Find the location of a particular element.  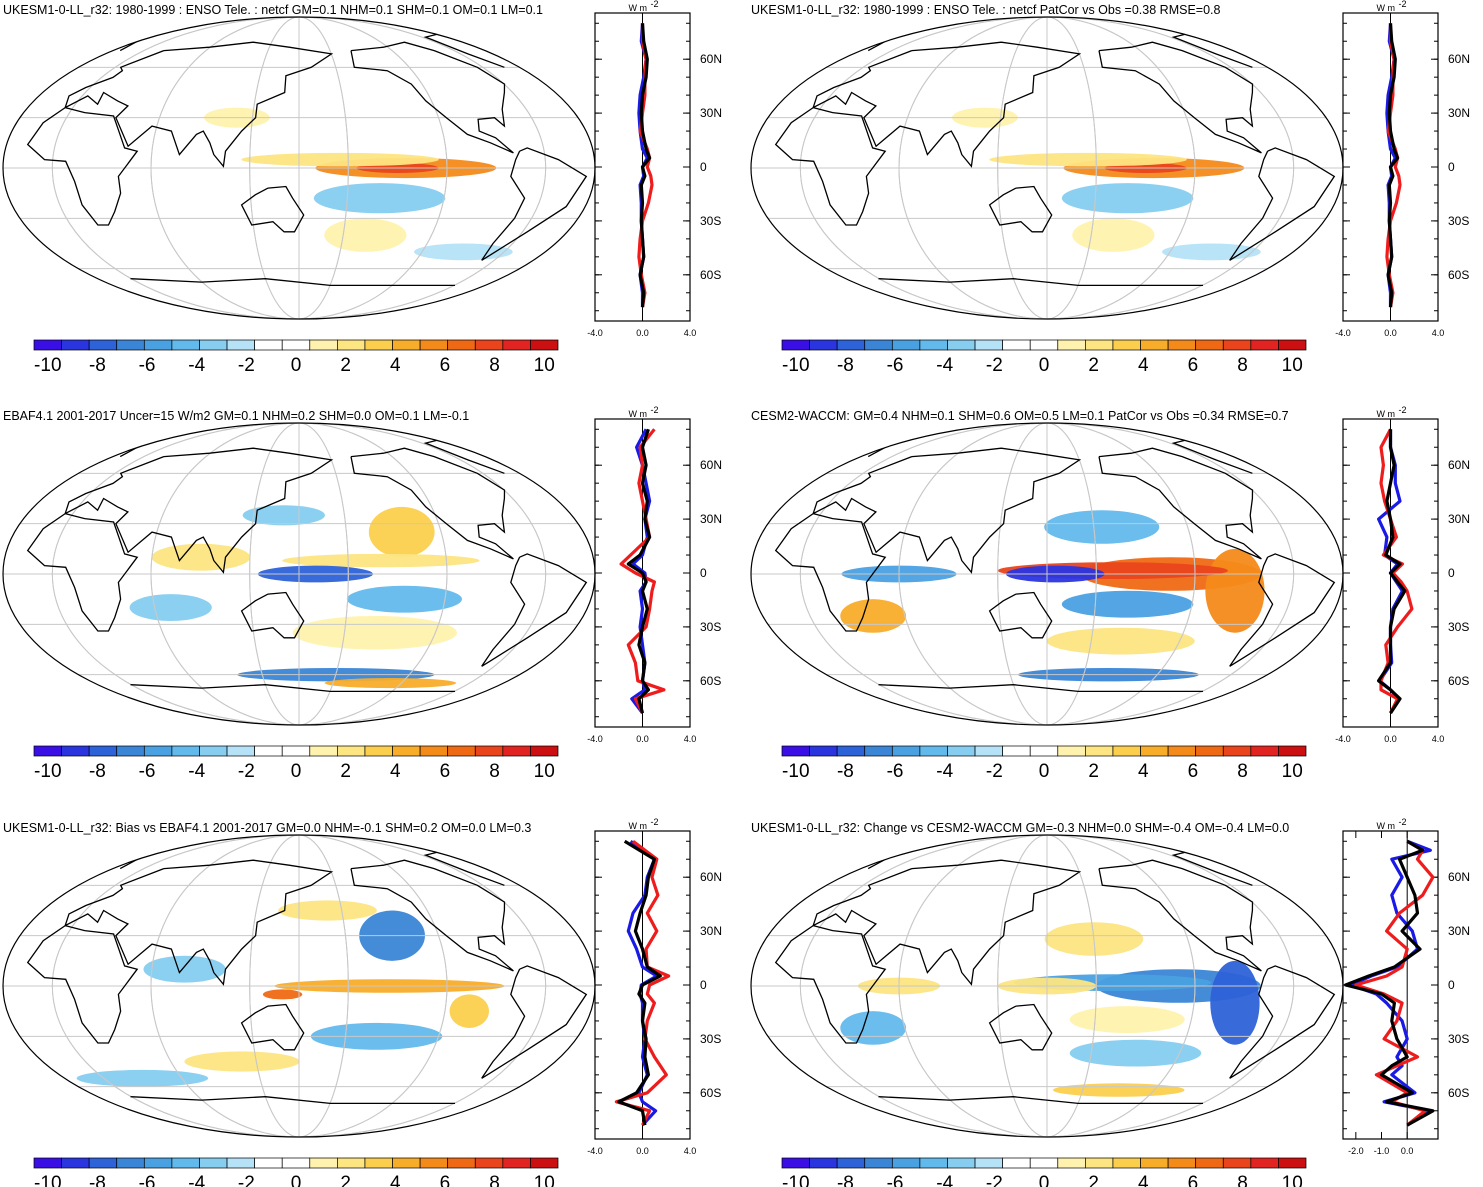

colorbar-label: 0 is located at coordinates (296, 365).